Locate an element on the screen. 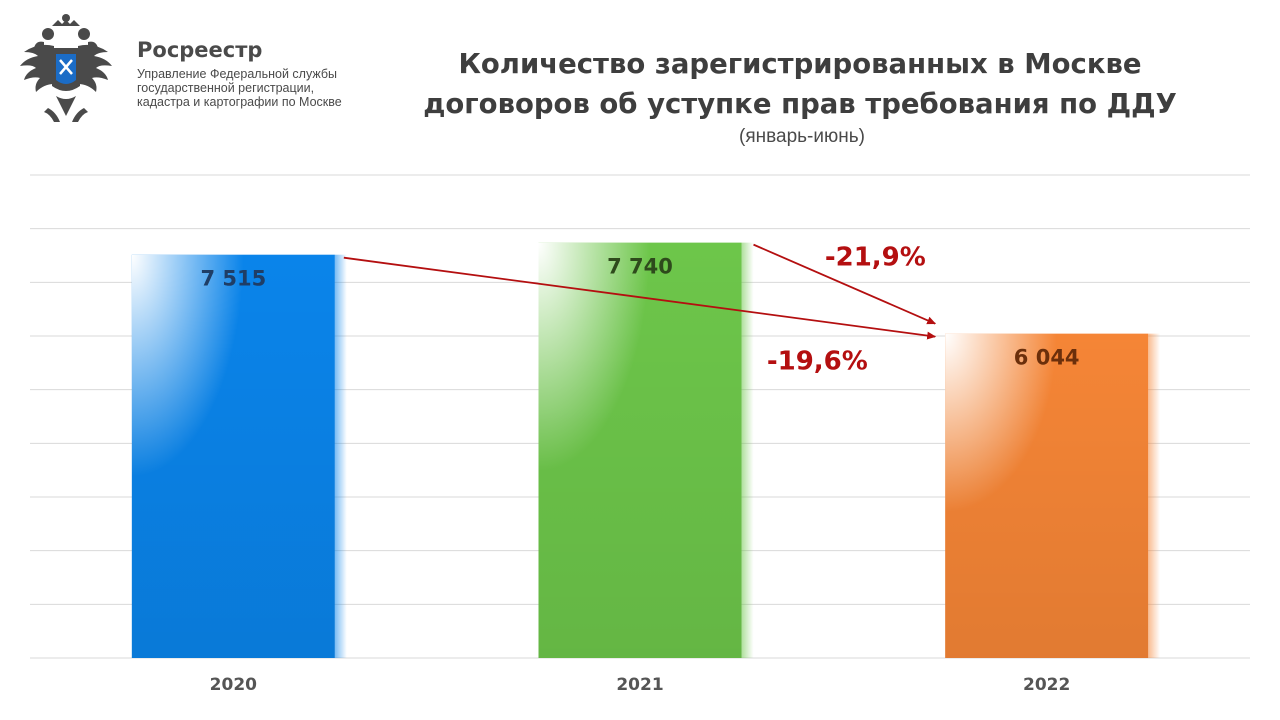  brand-subtitle-line: государственной регистрации, is located at coordinates (226, 88).